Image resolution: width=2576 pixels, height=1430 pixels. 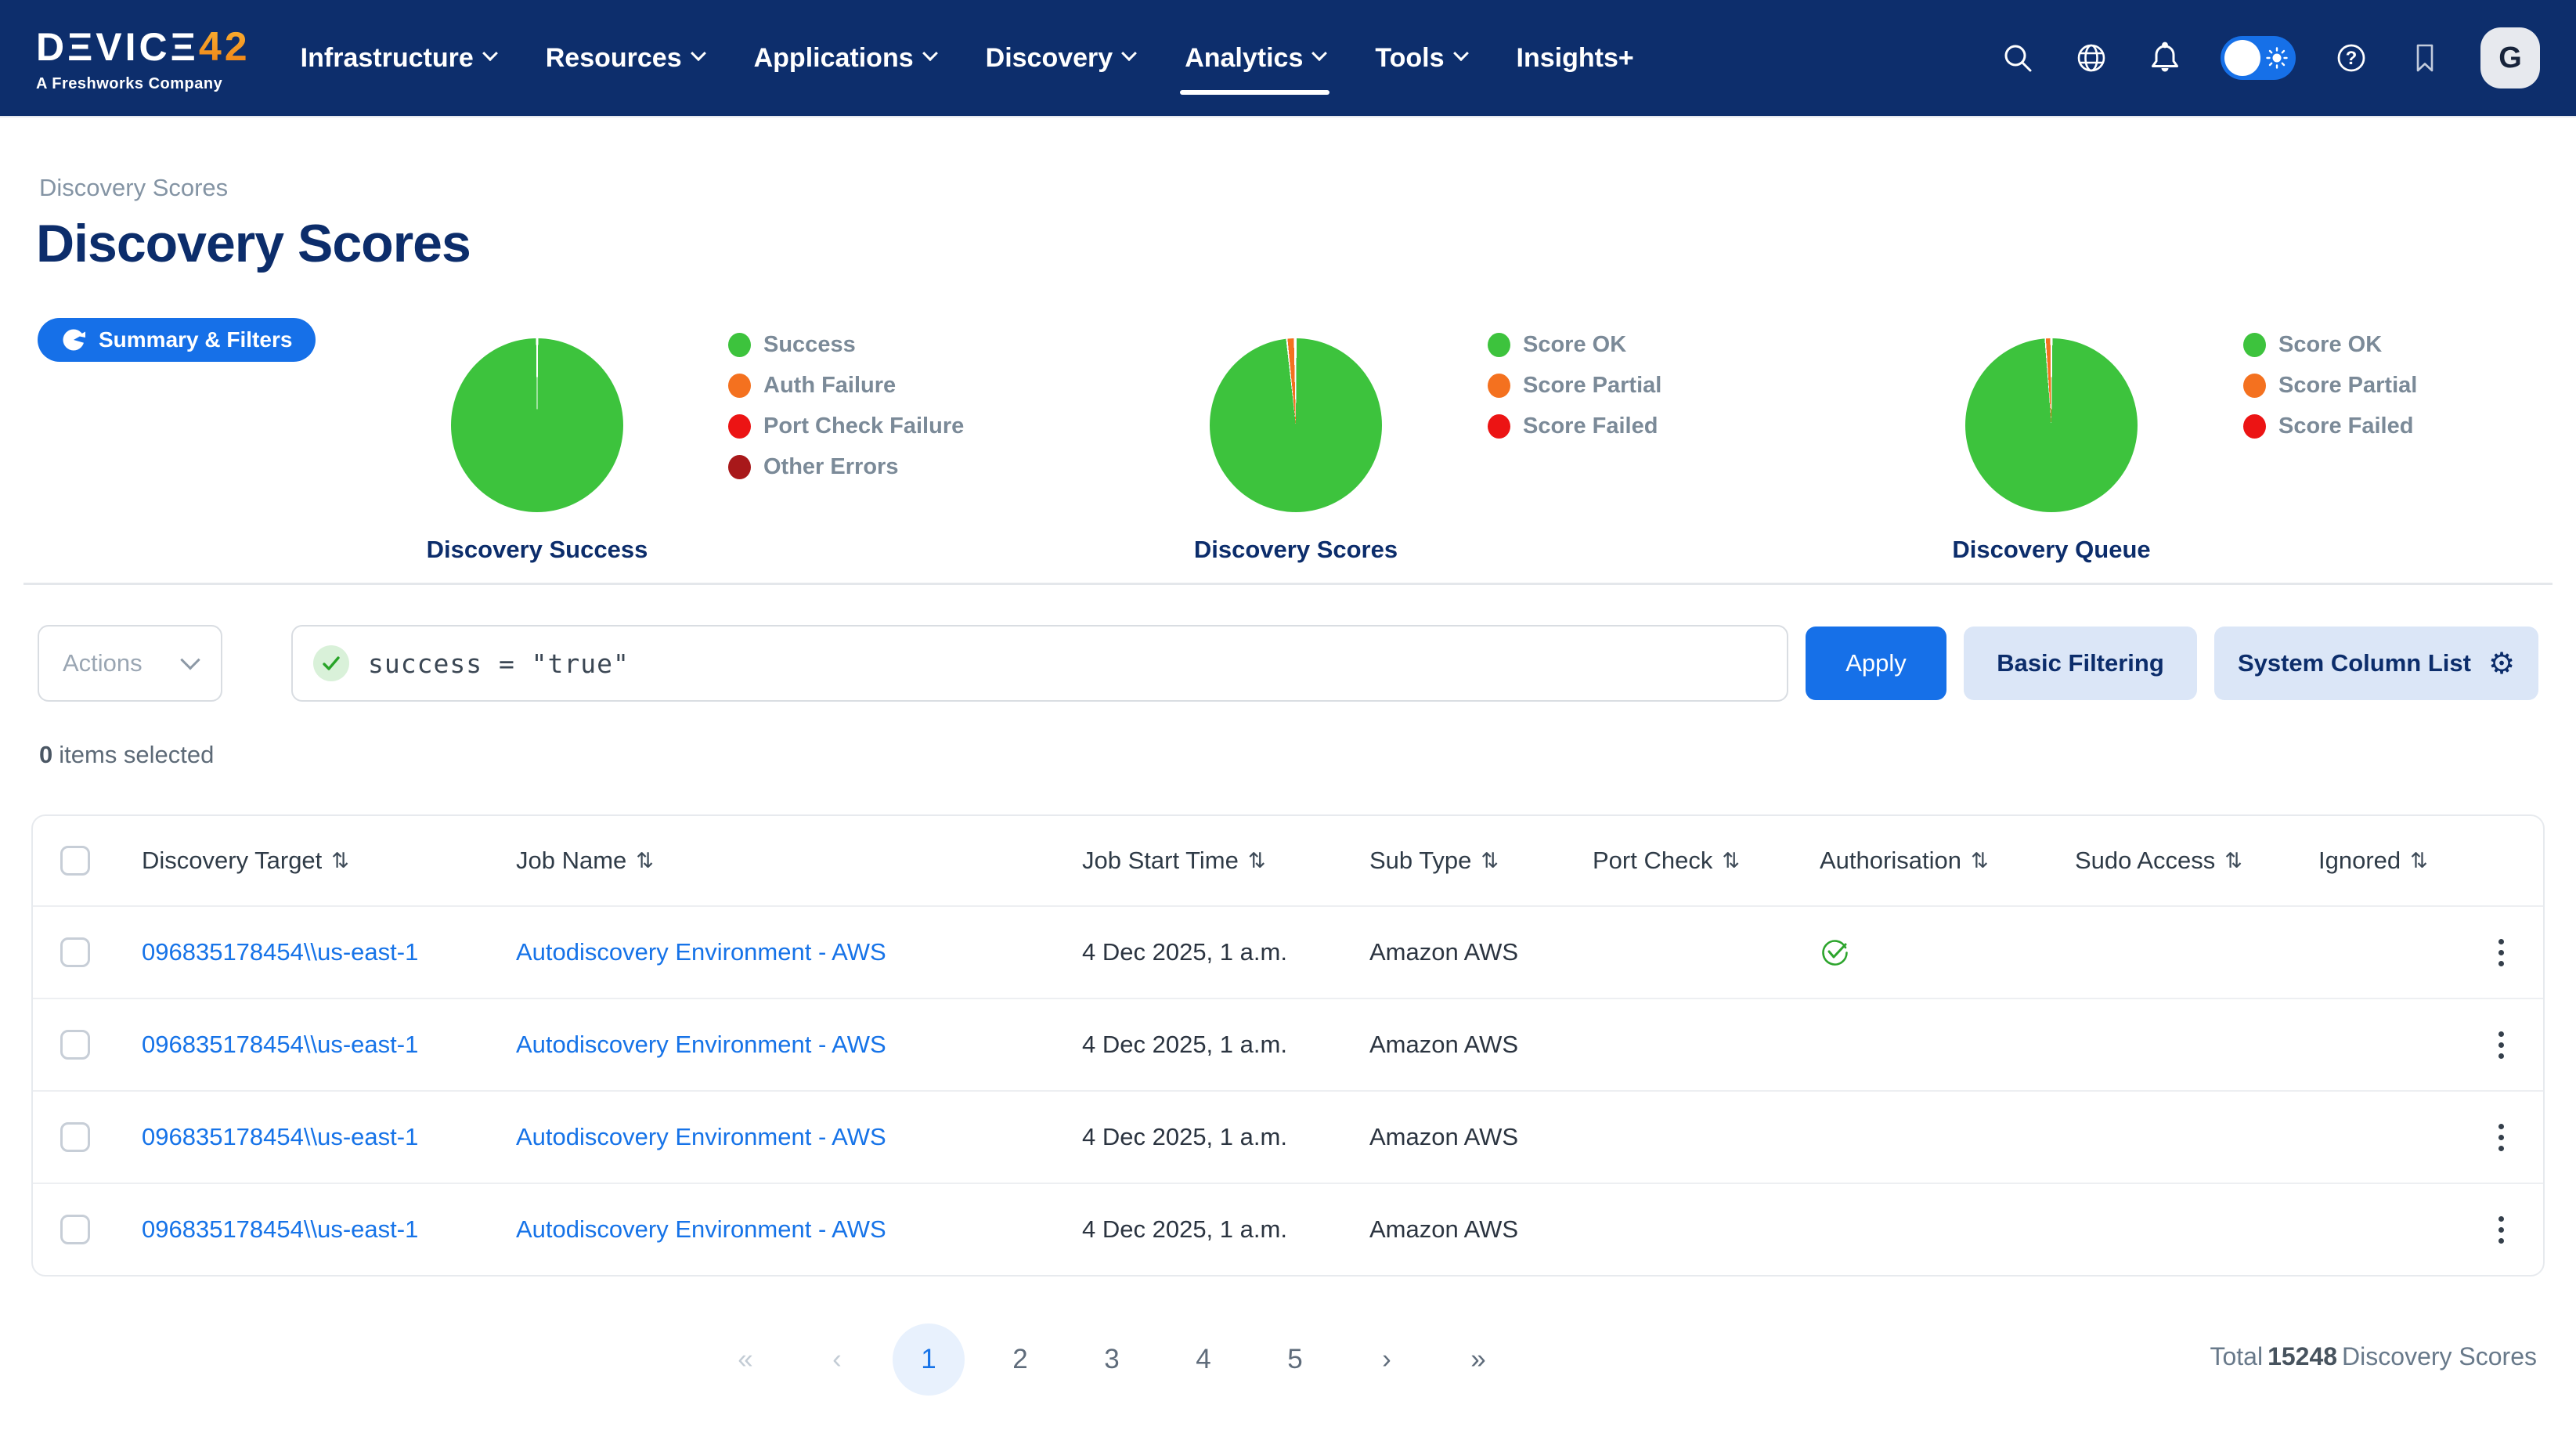 What do you see at coordinates (2373, 1356) in the screenshot?
I see `total-count: Total 15248 Discovery Scores` at bounding box center [2373, 1356].